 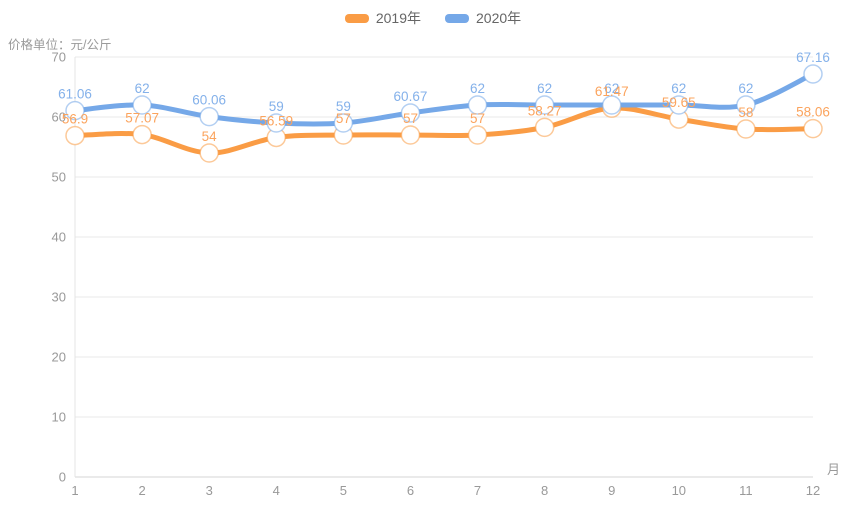 I want to click on data-point-label-2020年: 61.06, so click(x=75, y=94).